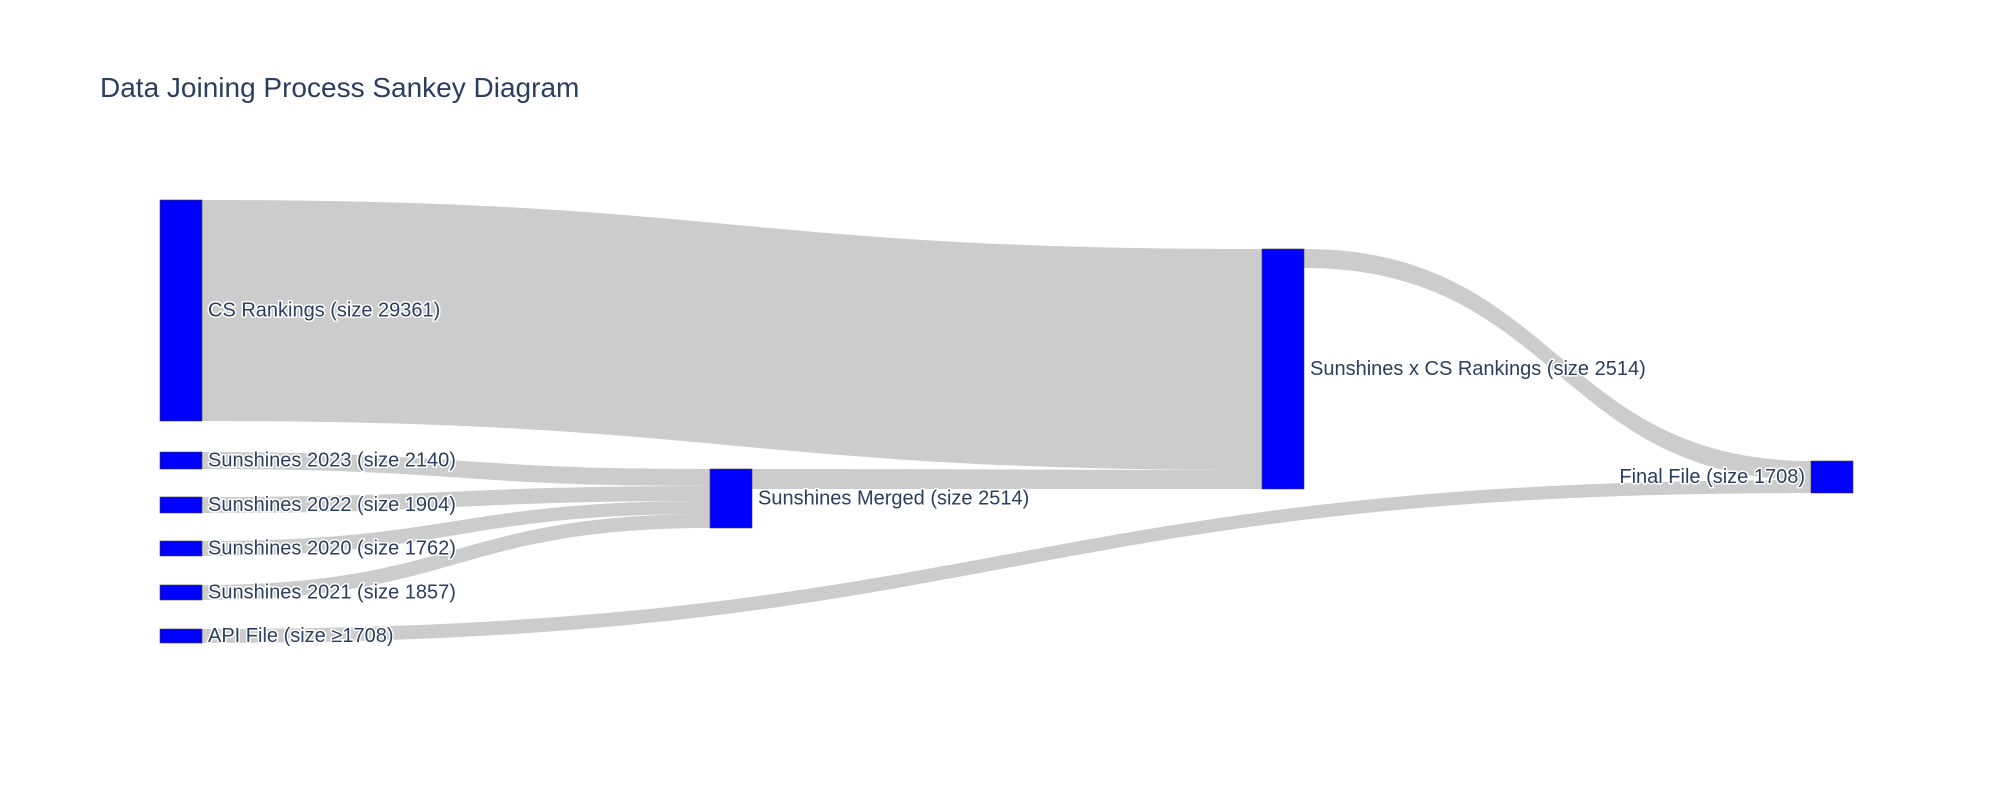 This screenshot has height=800, width=2000. Describe the element at coordinates (181, 505) in the screenshot. I see `node-s2022` at that location.